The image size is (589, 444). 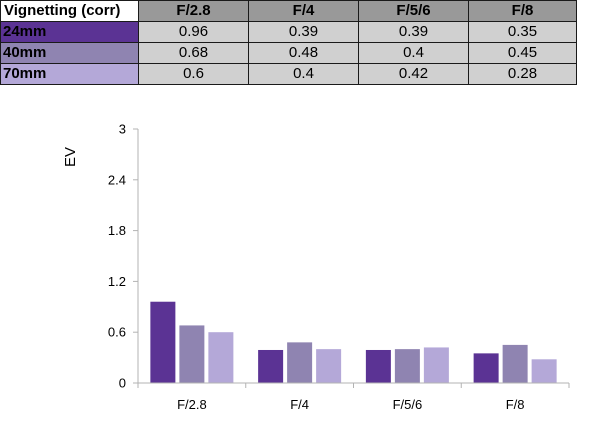 What do you see at coordinates (408, 404) in the screenshot?
I see `x-tick-label: F/5/6` at bounding box center [408, 404].